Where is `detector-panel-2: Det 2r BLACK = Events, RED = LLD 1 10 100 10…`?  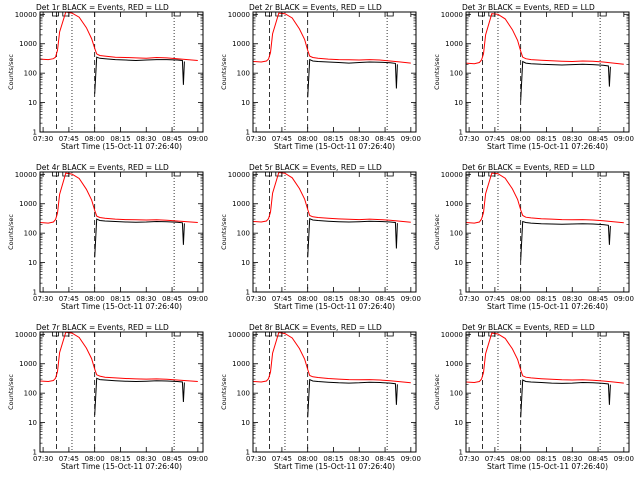 detector-panel-2: Det 2r BLACK = Events, RED = LLD 1 10 100 10… is located at coordinates (320, 77).